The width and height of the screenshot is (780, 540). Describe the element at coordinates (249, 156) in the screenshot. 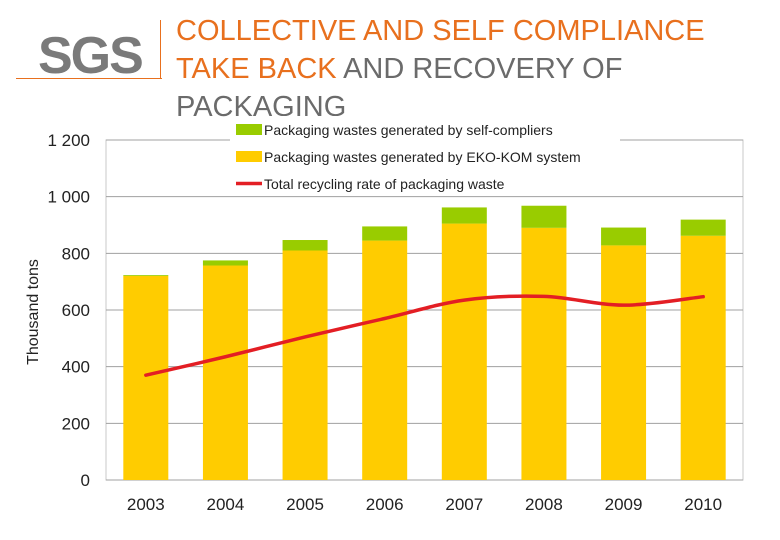

I see `legend-item-eko-kom-swatch` at that location.